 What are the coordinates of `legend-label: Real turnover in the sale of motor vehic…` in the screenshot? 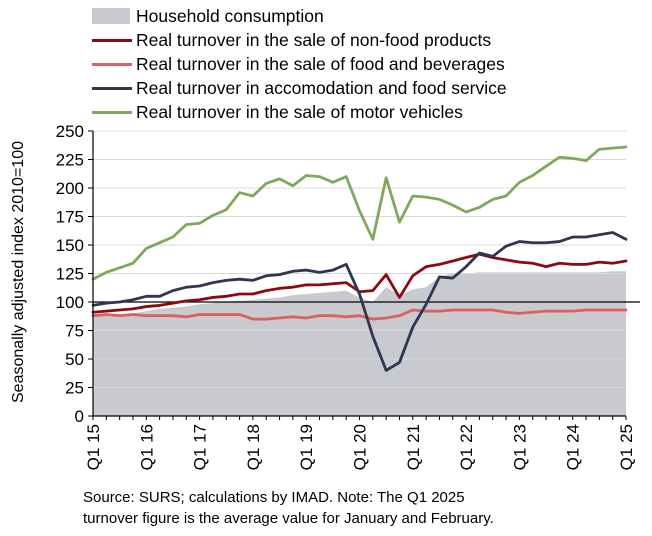 It's located at (299, 111).